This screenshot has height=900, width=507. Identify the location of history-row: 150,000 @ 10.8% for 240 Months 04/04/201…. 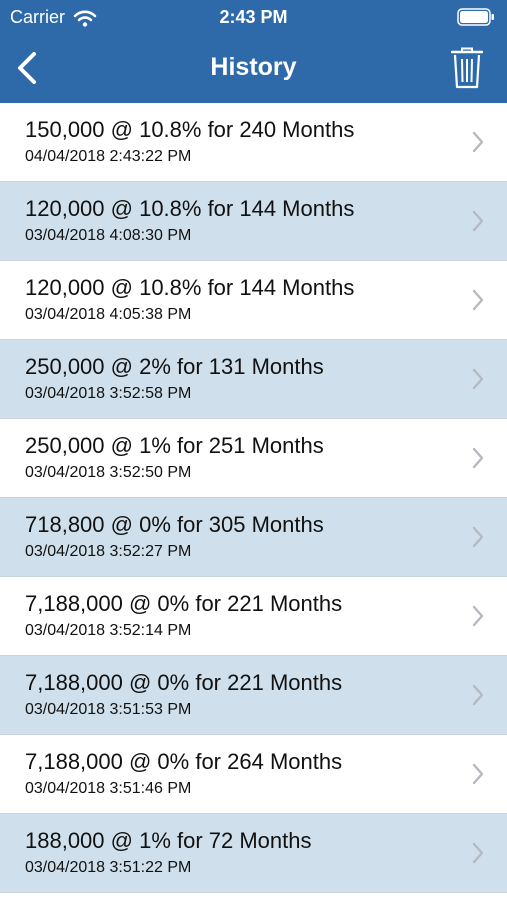
(253, 142).